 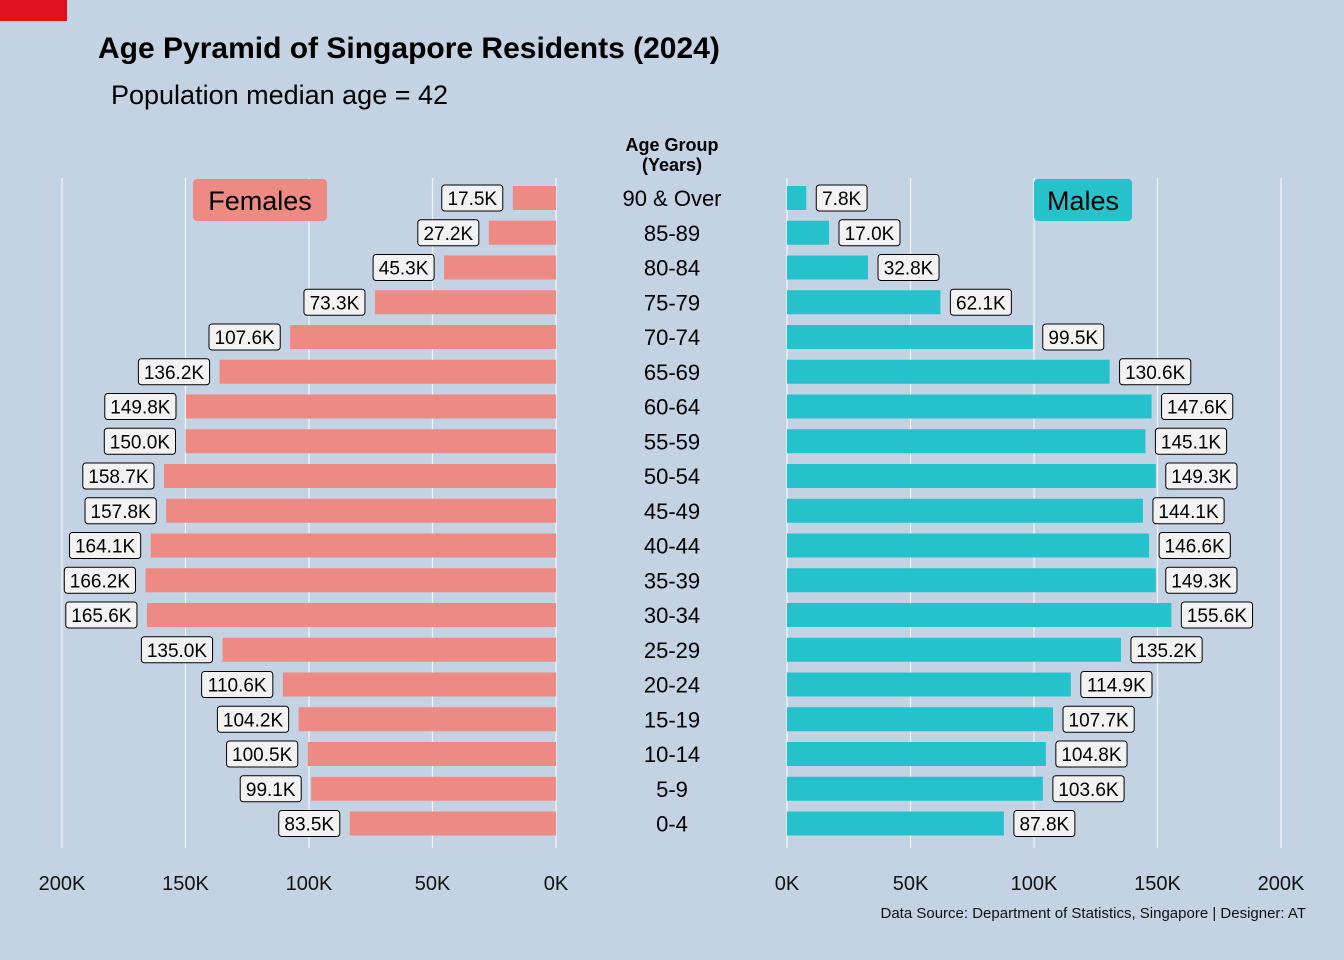 I want to click on x-tick-label-right: 50K, so click(x=911, y=884).